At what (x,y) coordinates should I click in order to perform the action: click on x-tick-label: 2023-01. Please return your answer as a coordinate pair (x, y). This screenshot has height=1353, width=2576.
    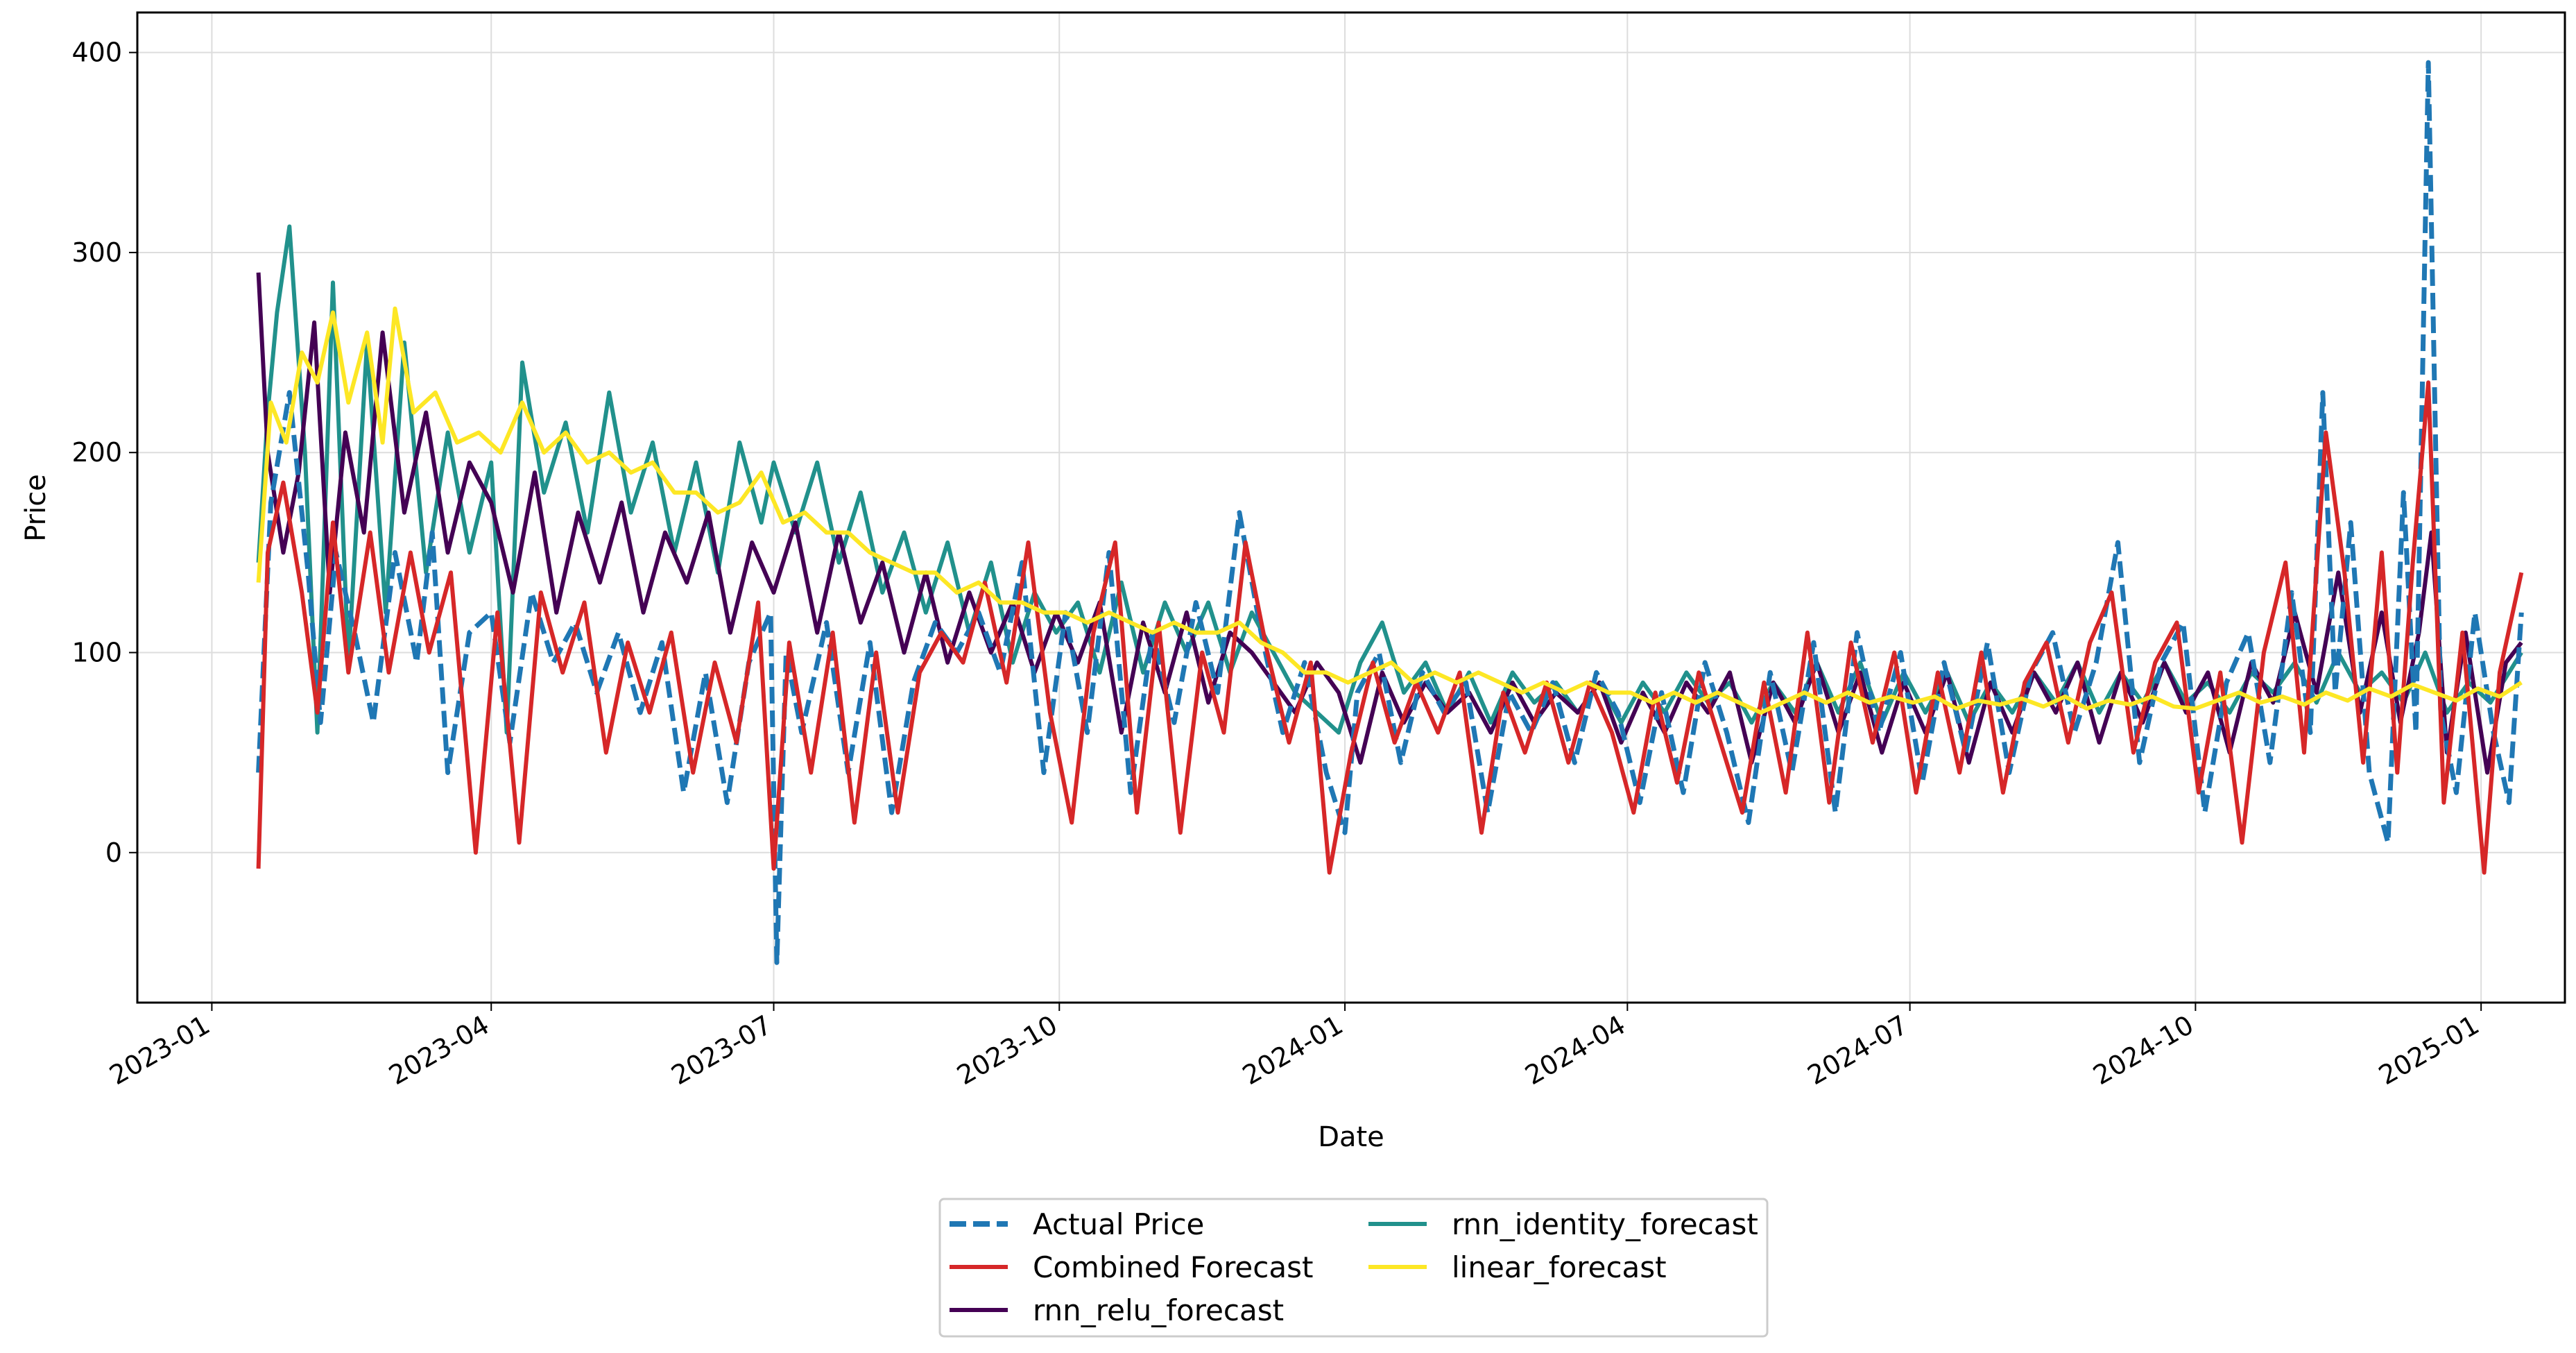
    Looking at the image, I should click on (159, 1050).